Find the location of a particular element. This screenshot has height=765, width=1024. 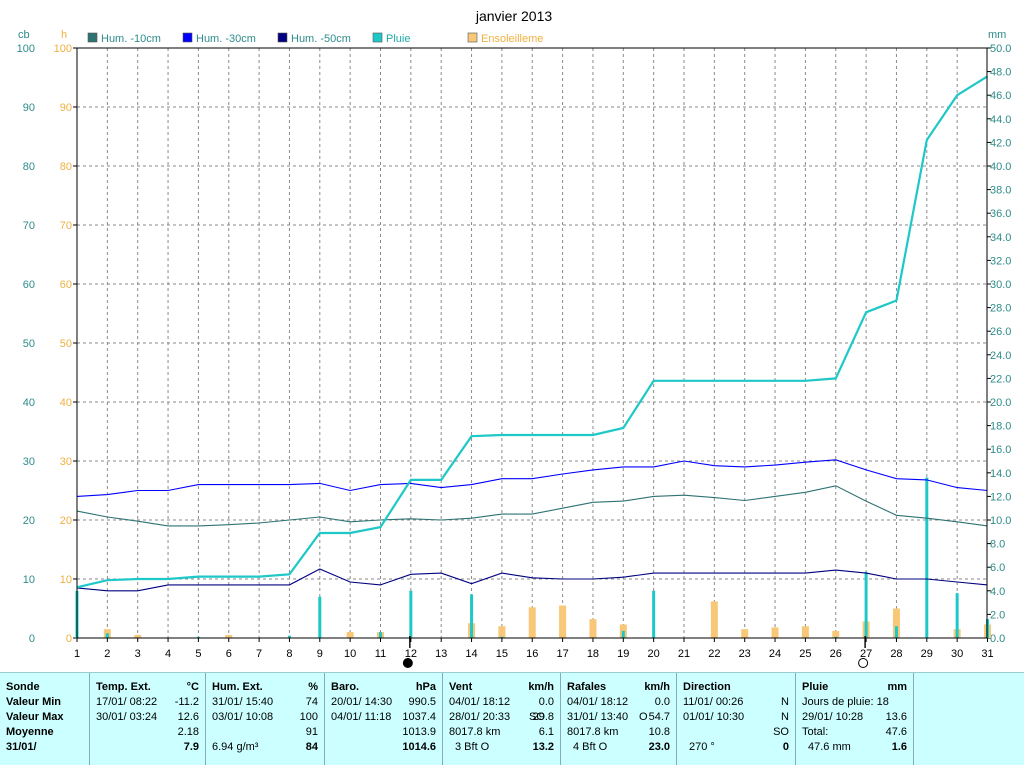

direction-avg: SO is located at coordinates (781, 732).